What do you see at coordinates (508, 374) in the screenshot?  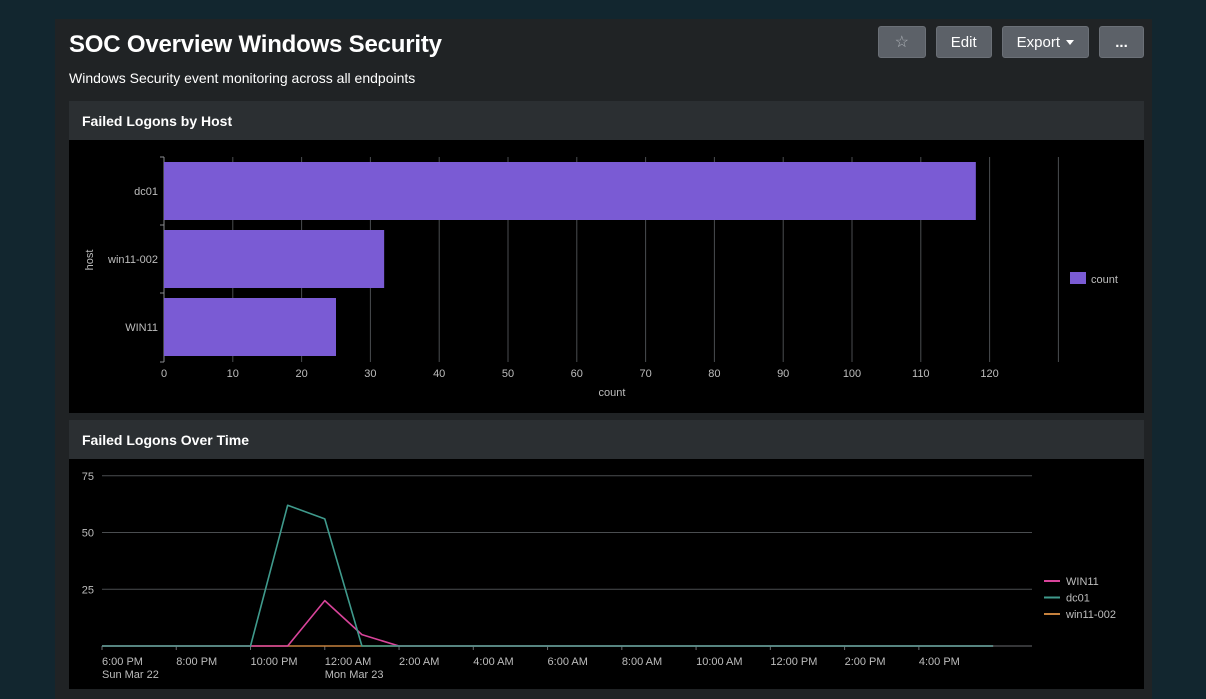 I see `x-tick-label: 50` at bounding box center [508, 374].